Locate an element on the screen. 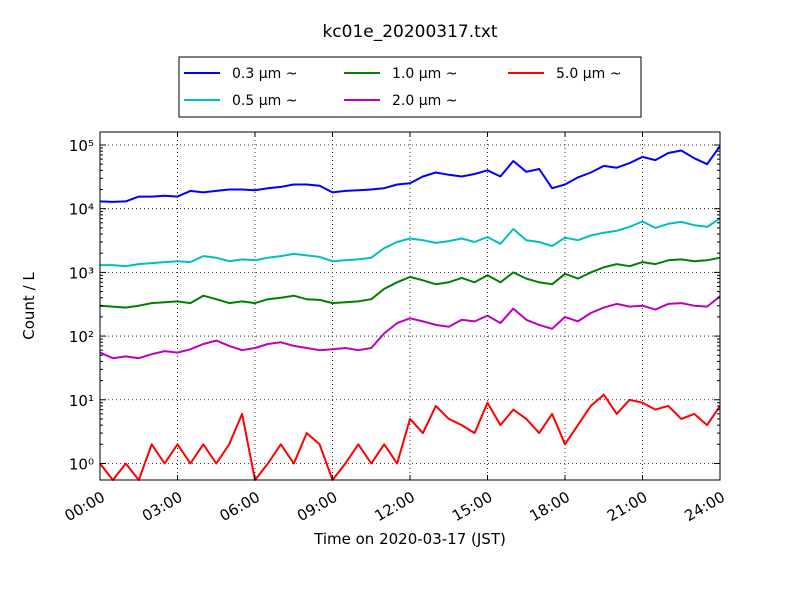 The image size is (800, 600). legend-label: 0.3 μm ~ is located at coordinates (264, 74).